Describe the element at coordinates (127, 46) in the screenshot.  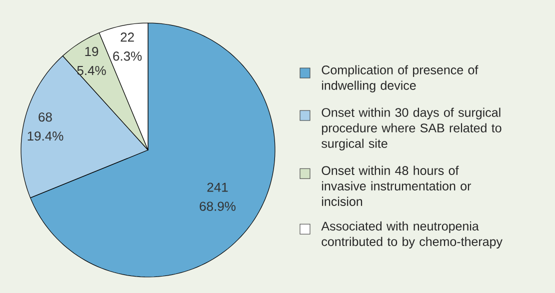
I see `data-label: 22 6.3%` at that location.